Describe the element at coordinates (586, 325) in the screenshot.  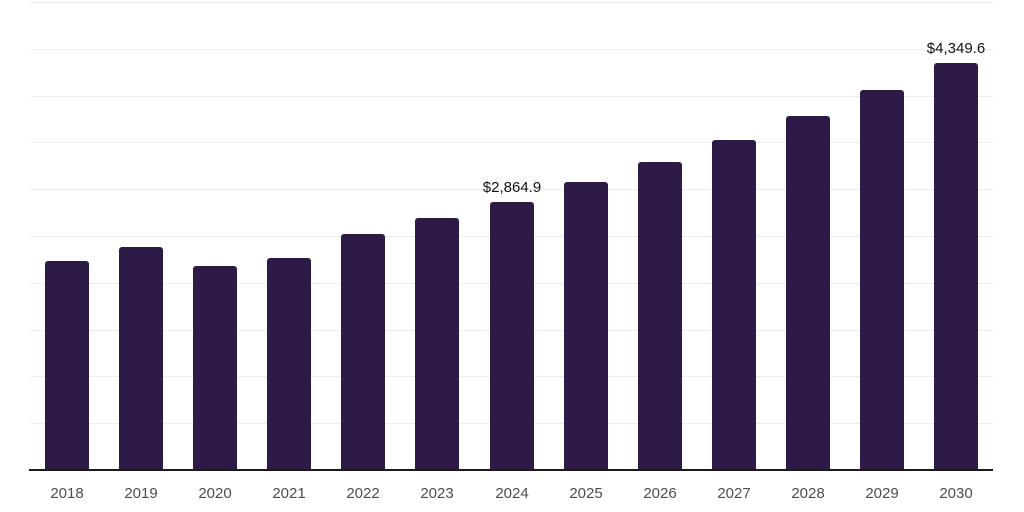
I see `bar-2025` at that location.